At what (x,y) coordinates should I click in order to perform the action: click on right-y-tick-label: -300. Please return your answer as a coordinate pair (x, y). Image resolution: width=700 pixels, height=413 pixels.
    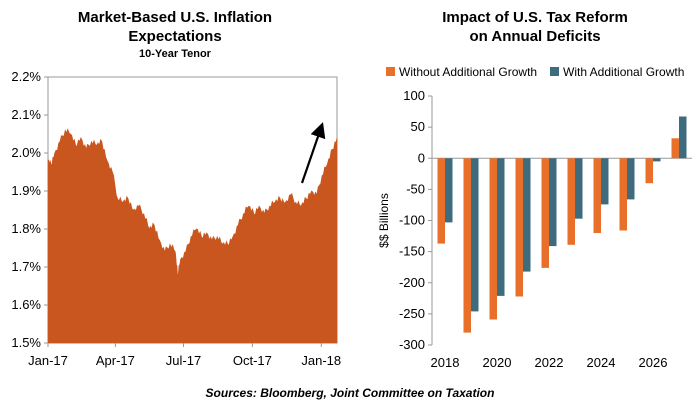
    Looking at the image, I should click on (412, 344).